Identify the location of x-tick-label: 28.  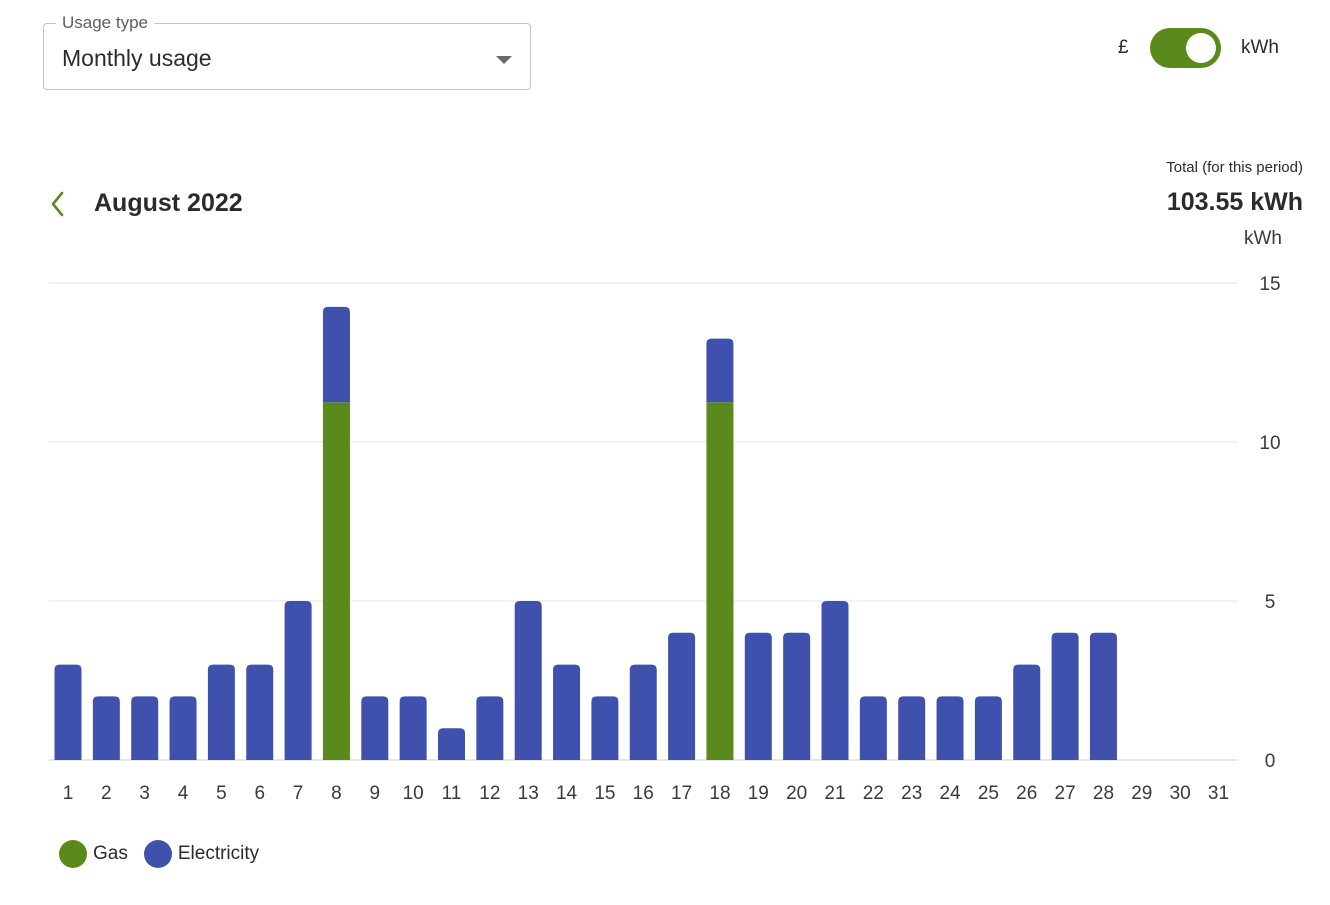
(1103, 793).